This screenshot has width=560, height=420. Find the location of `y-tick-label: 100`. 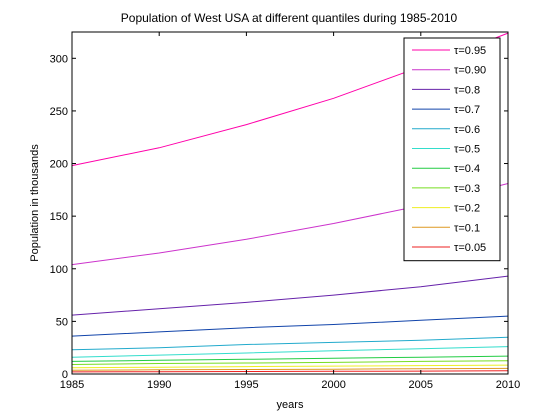

y-tick-label: 100 is located at coordinates (59, 270).